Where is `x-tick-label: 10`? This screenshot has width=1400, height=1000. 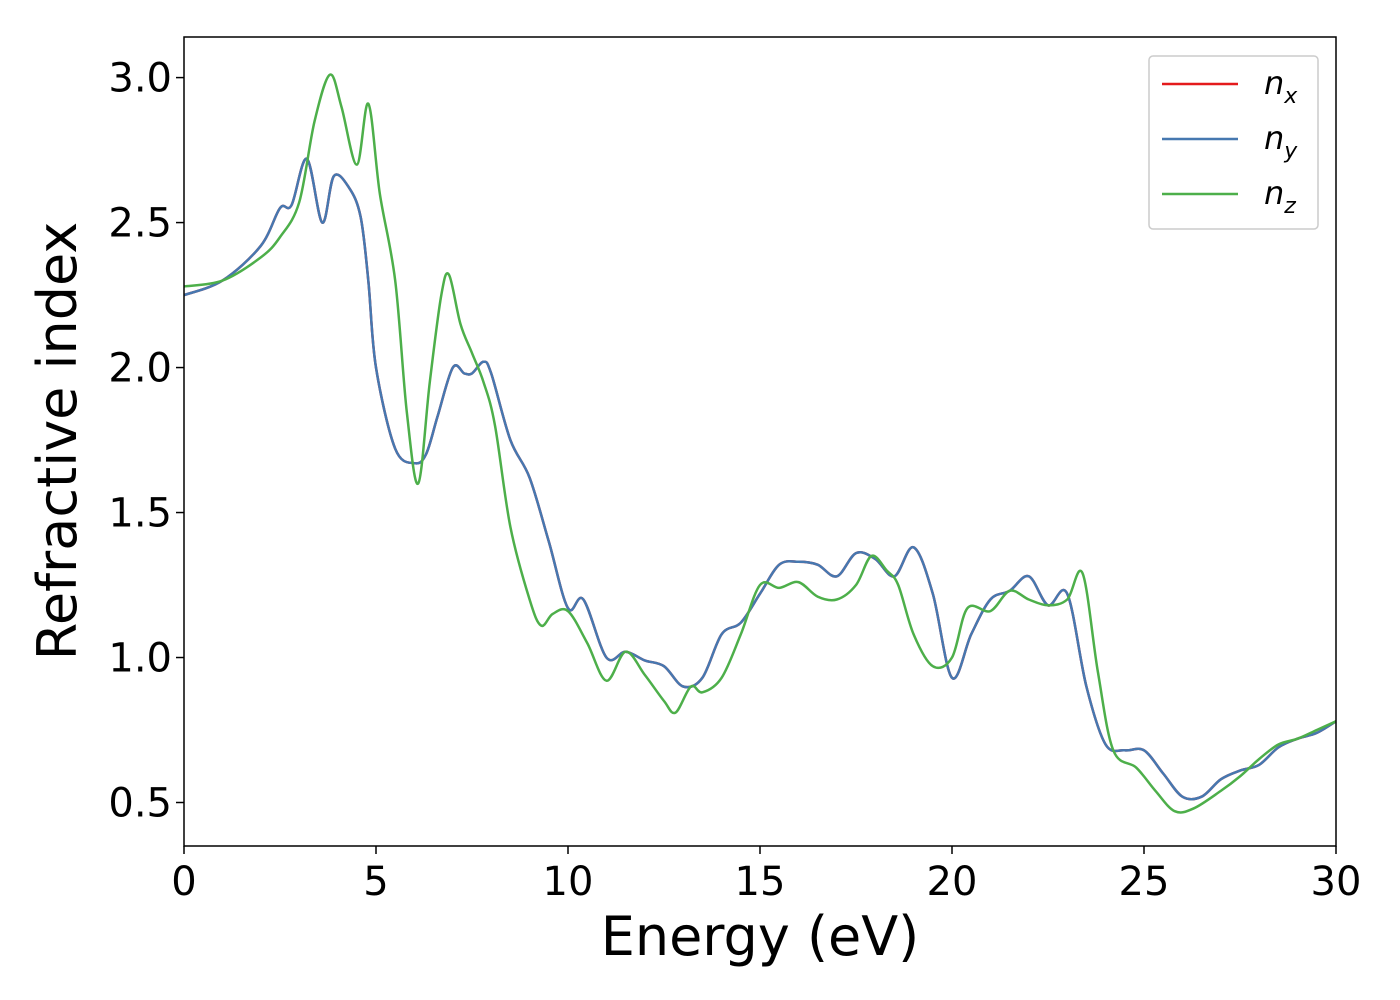
x-tick-label: 10 is located at coordinates (568, 882).